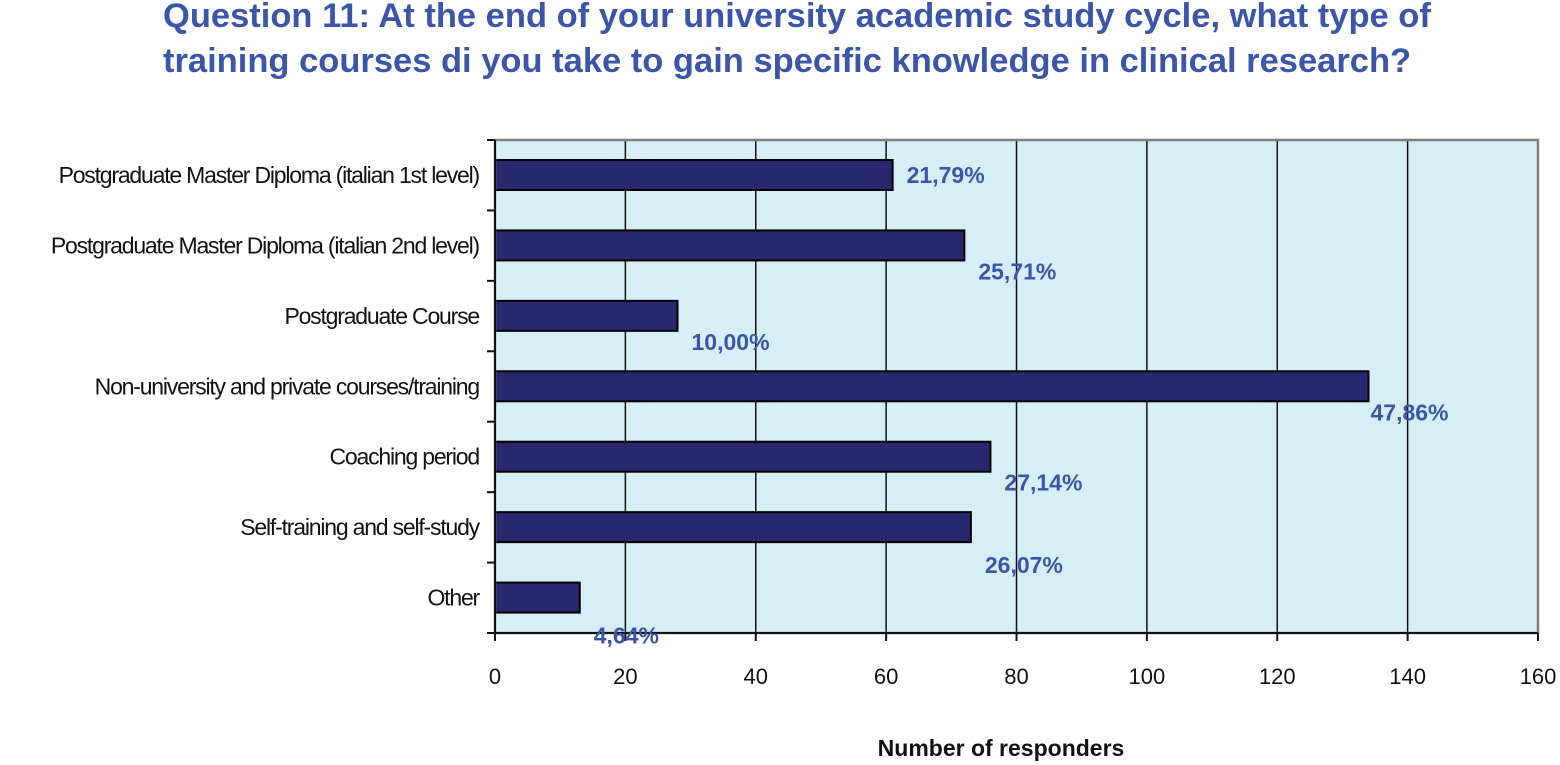 The width and height of the screenshot is (1560, 765). What do you see at coordinates (1407, 676) in the screenshot?
I see `x-tick-label: 140` at bounding box center [1407, 676].